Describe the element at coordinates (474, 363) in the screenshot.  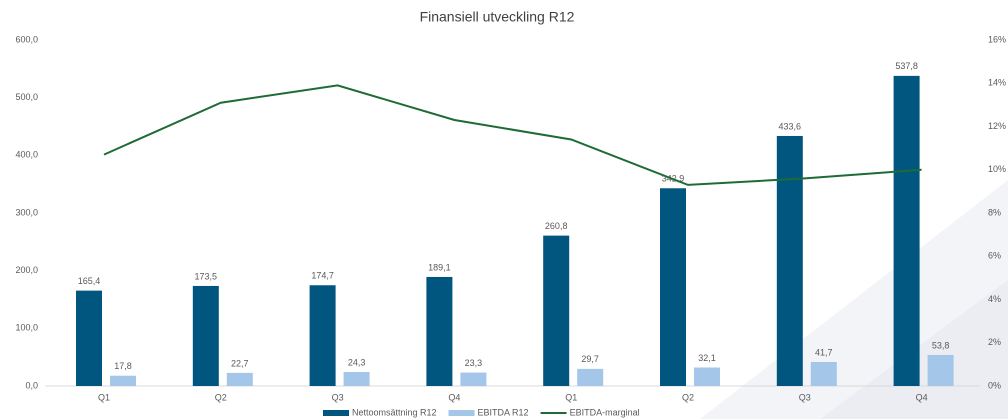
I see `data-label: 23,3` at that location.